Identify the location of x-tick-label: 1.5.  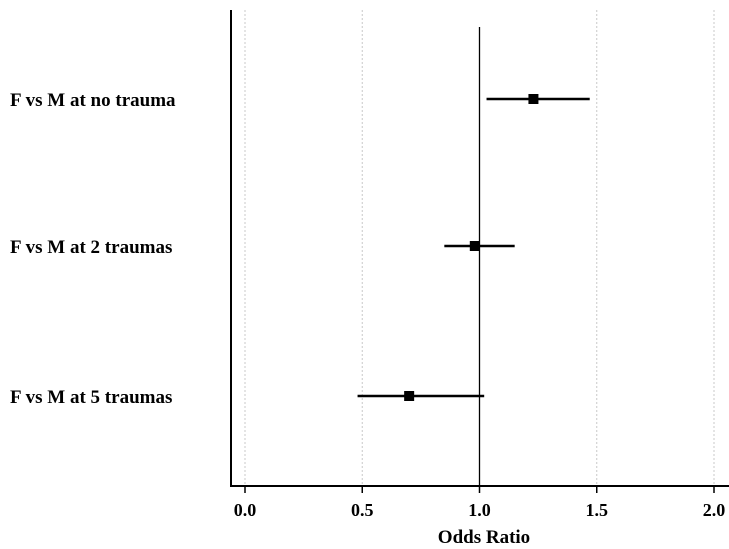
(597, 510).